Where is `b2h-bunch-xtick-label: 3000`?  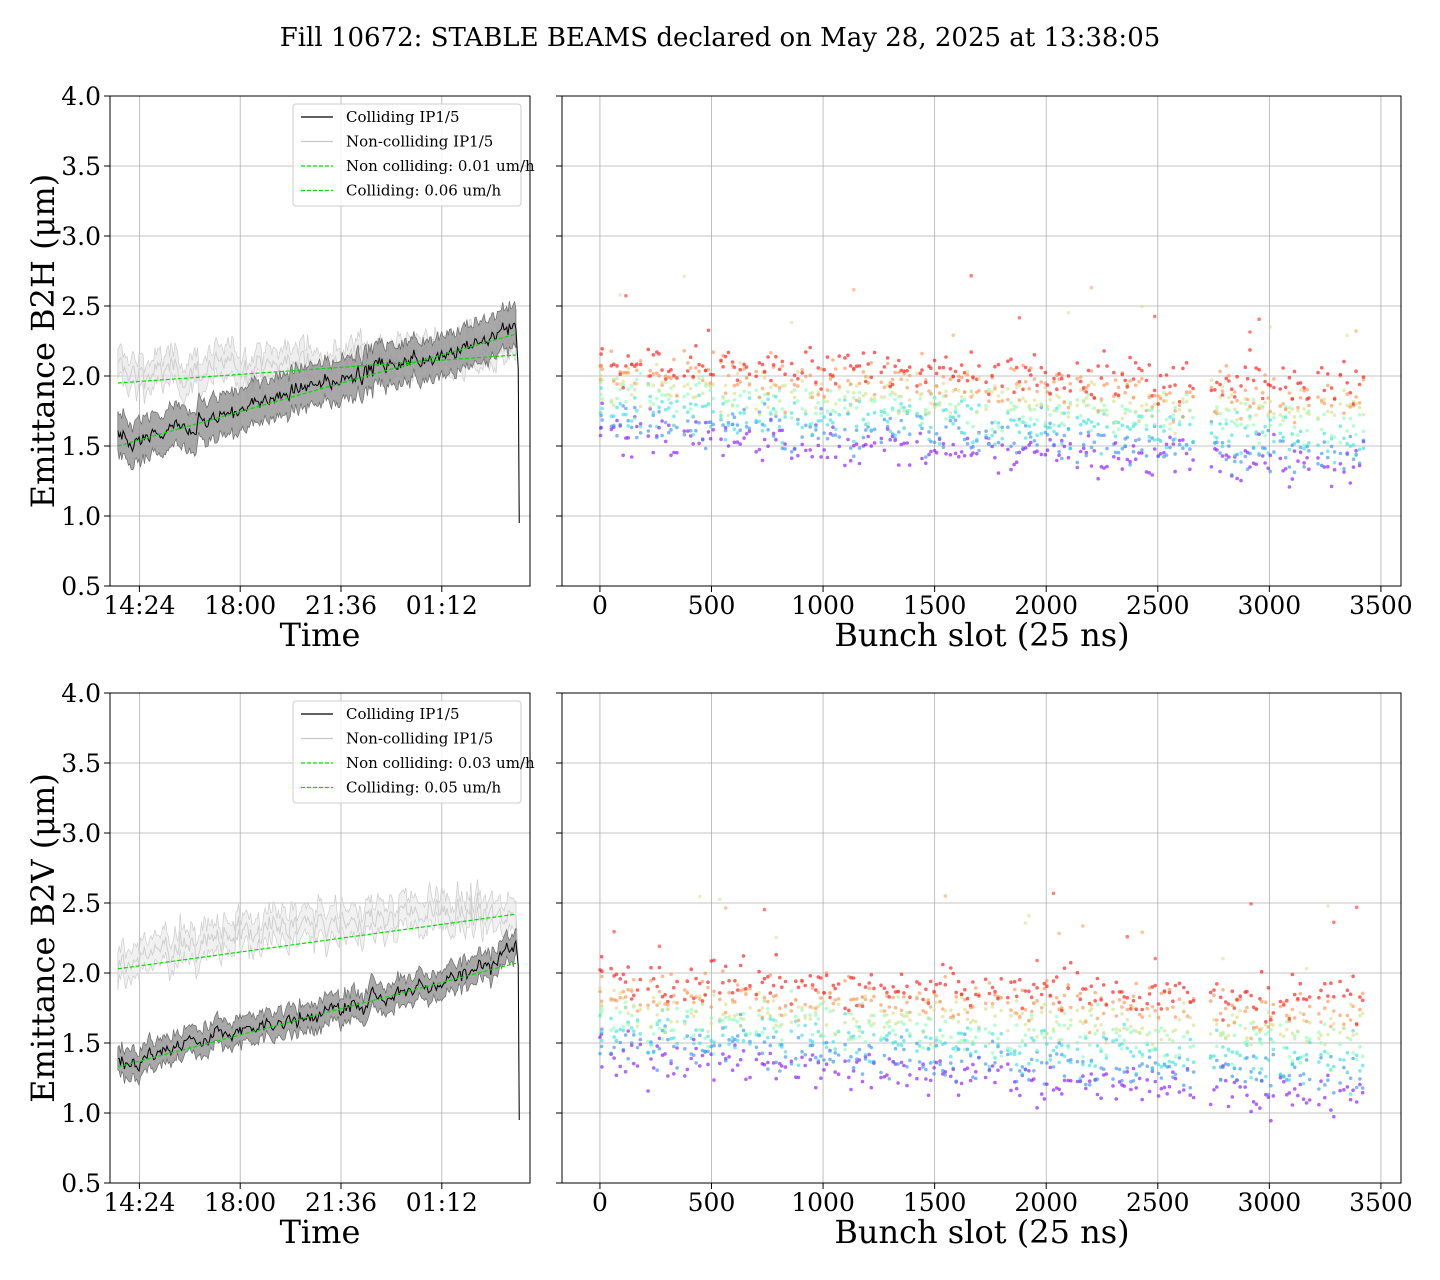 b2h-bunch-xtick-label: 3000 is located at coordinates (1270, 605).